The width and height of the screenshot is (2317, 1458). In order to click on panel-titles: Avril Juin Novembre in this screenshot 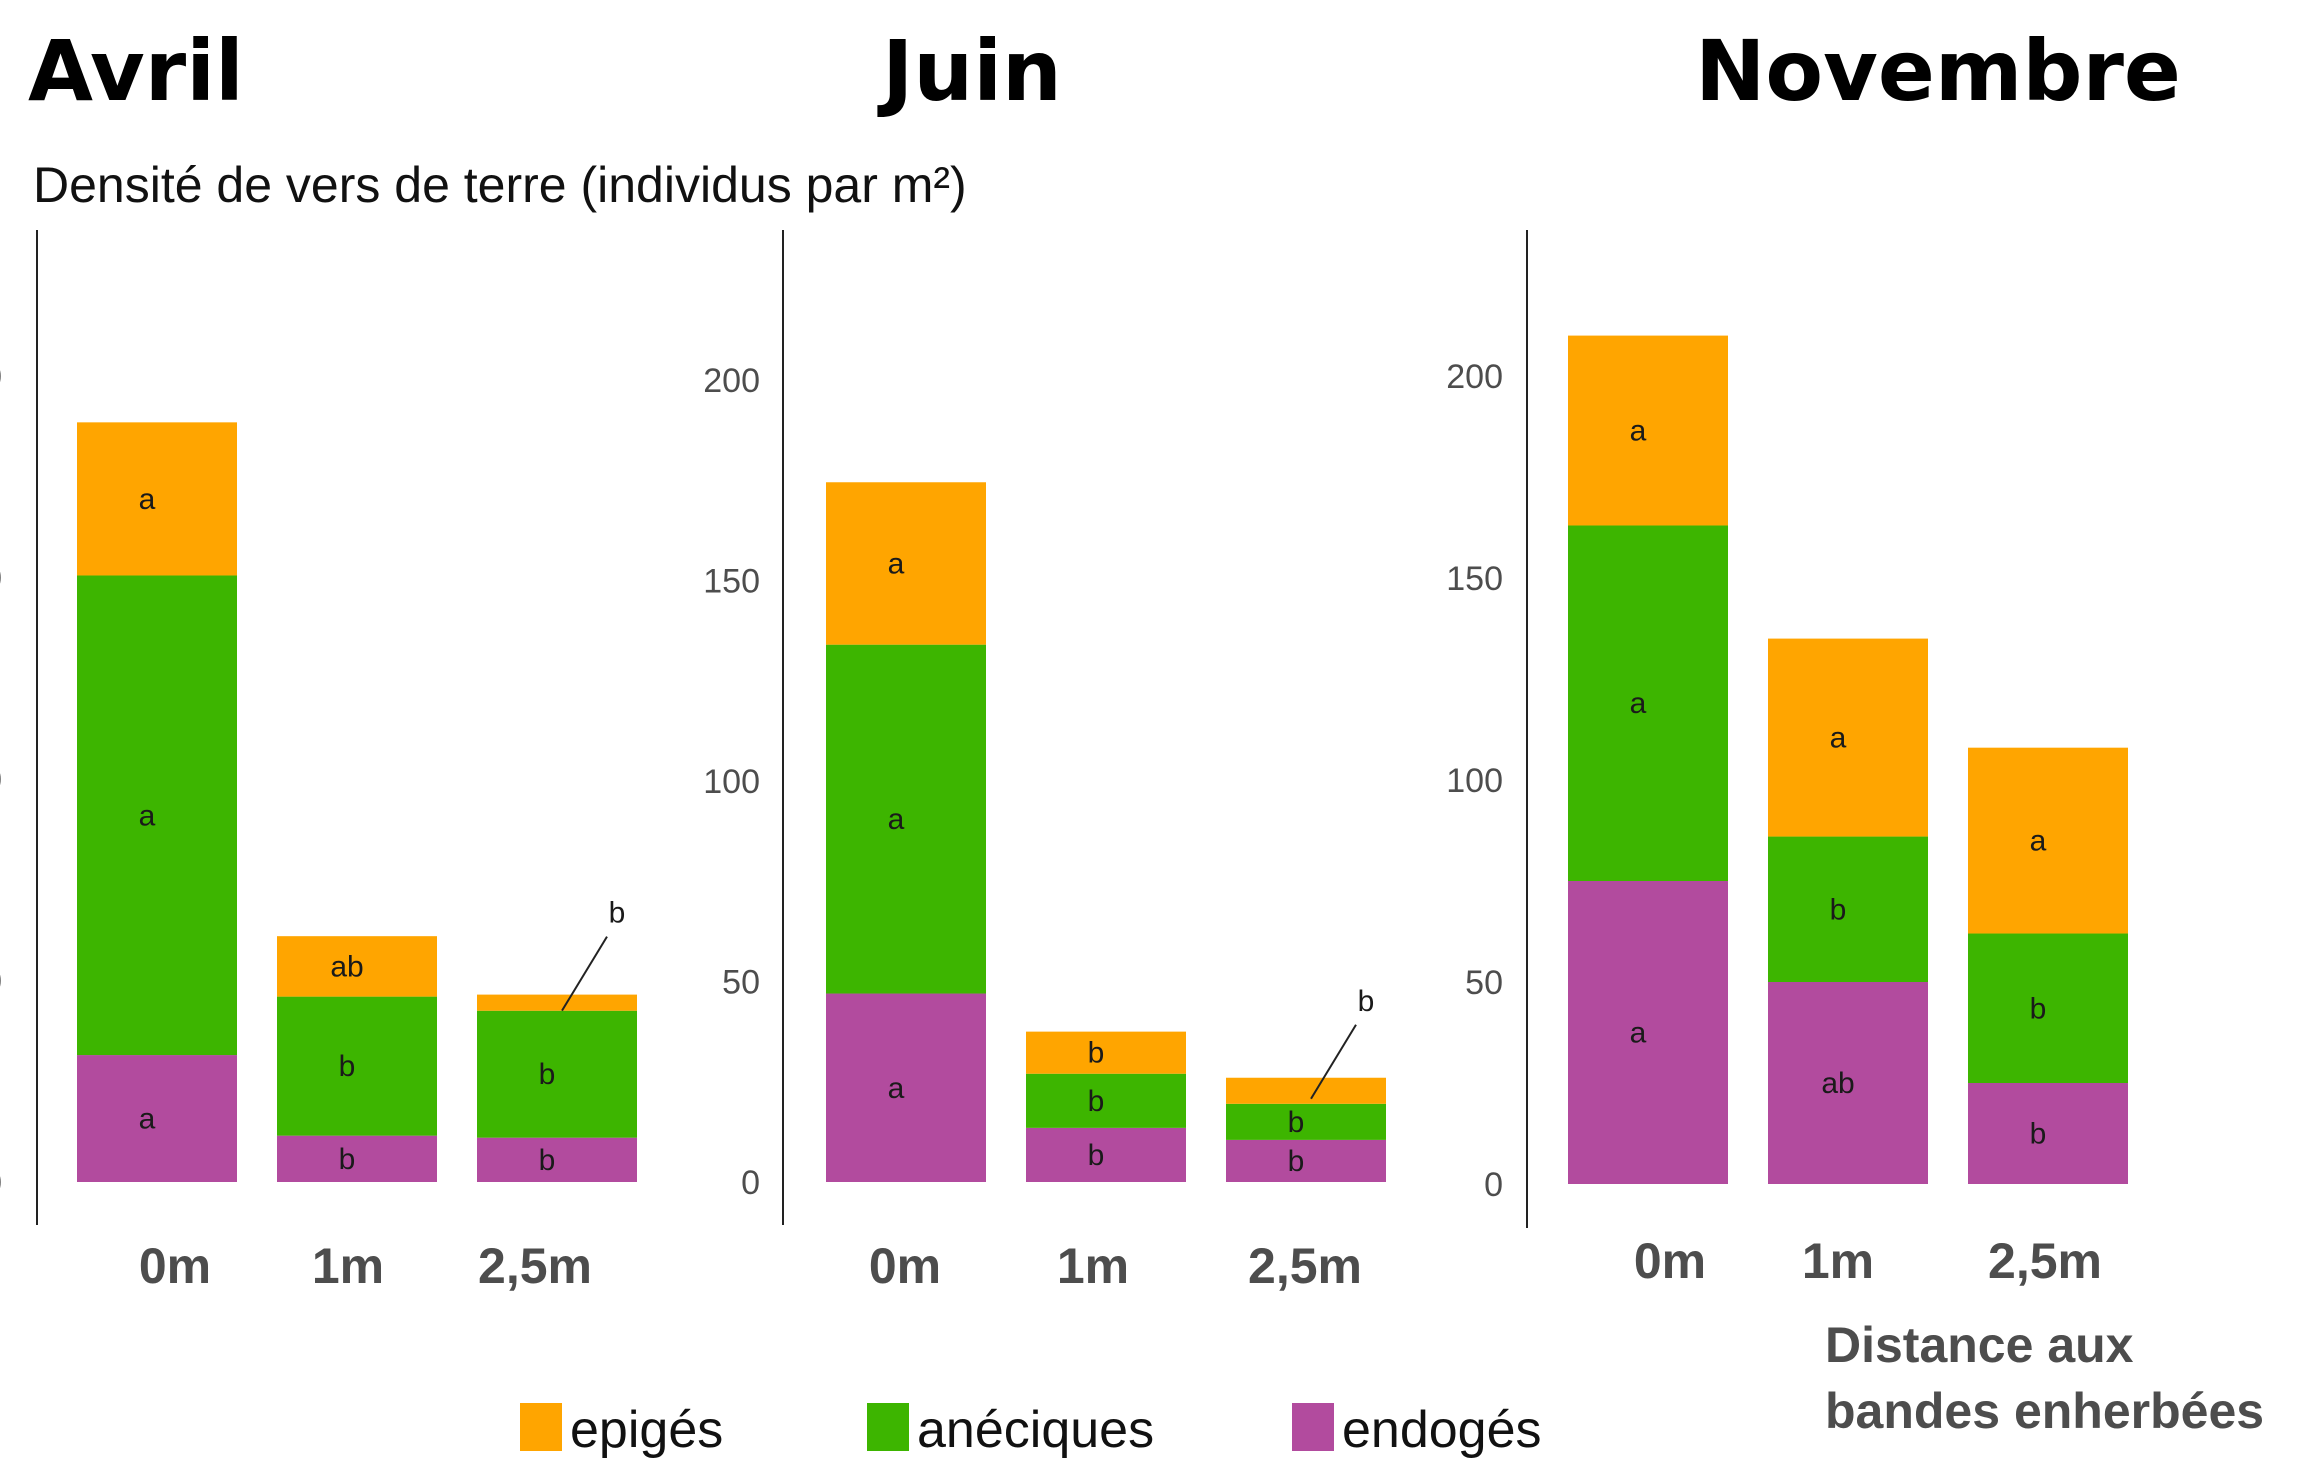, I will do `click(1104, 71)`.